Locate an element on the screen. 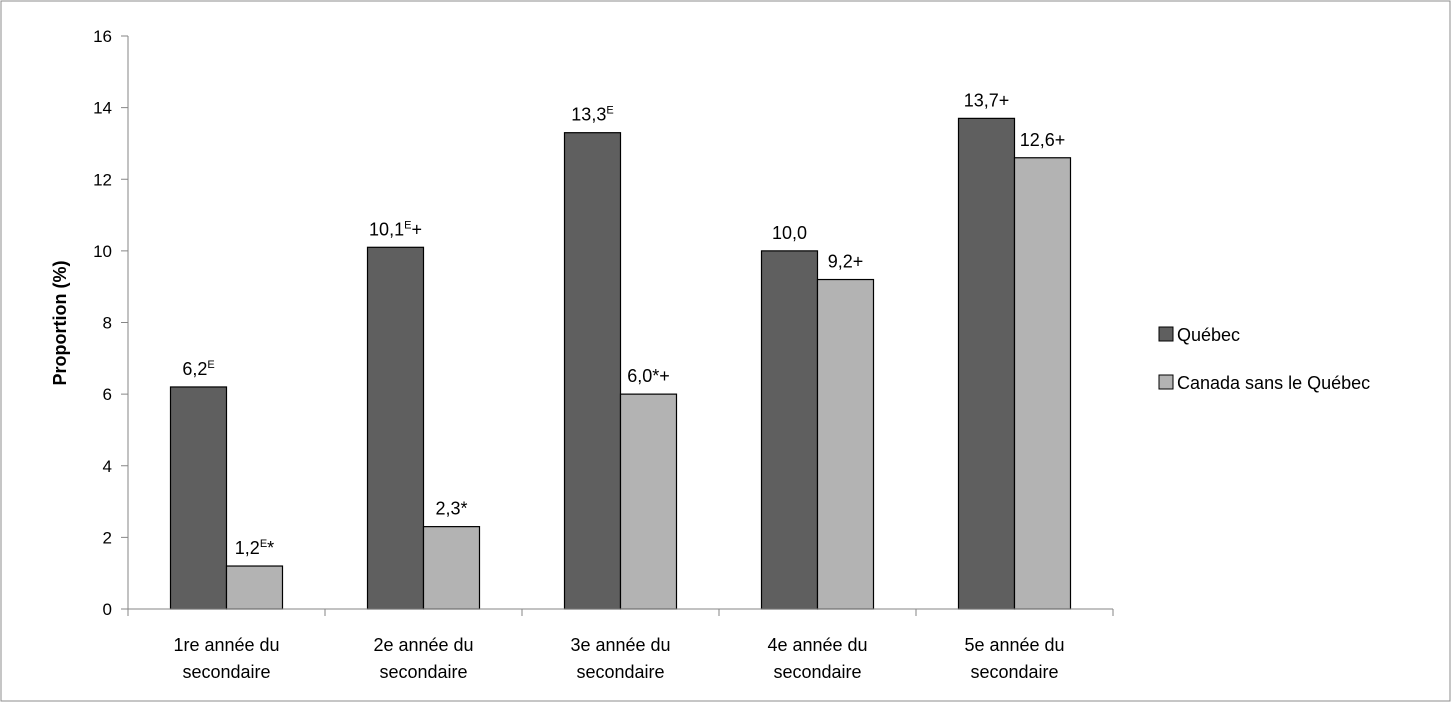  y-tick-label: 12 is located at coordinates (102, 179).